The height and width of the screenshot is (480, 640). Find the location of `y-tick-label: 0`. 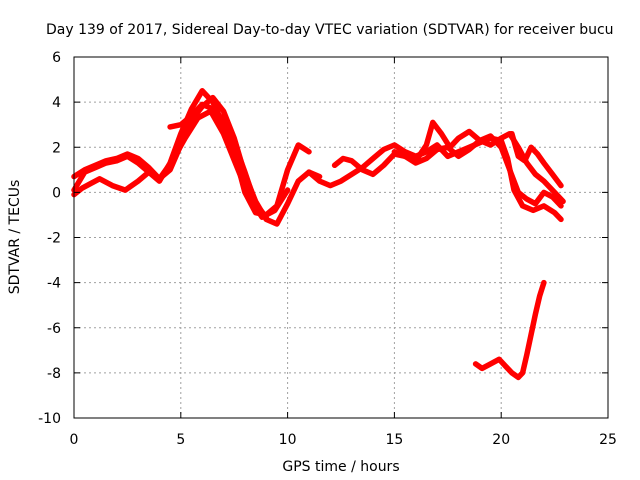

y-tick-label: 0 is located at coordinates (56, 193).